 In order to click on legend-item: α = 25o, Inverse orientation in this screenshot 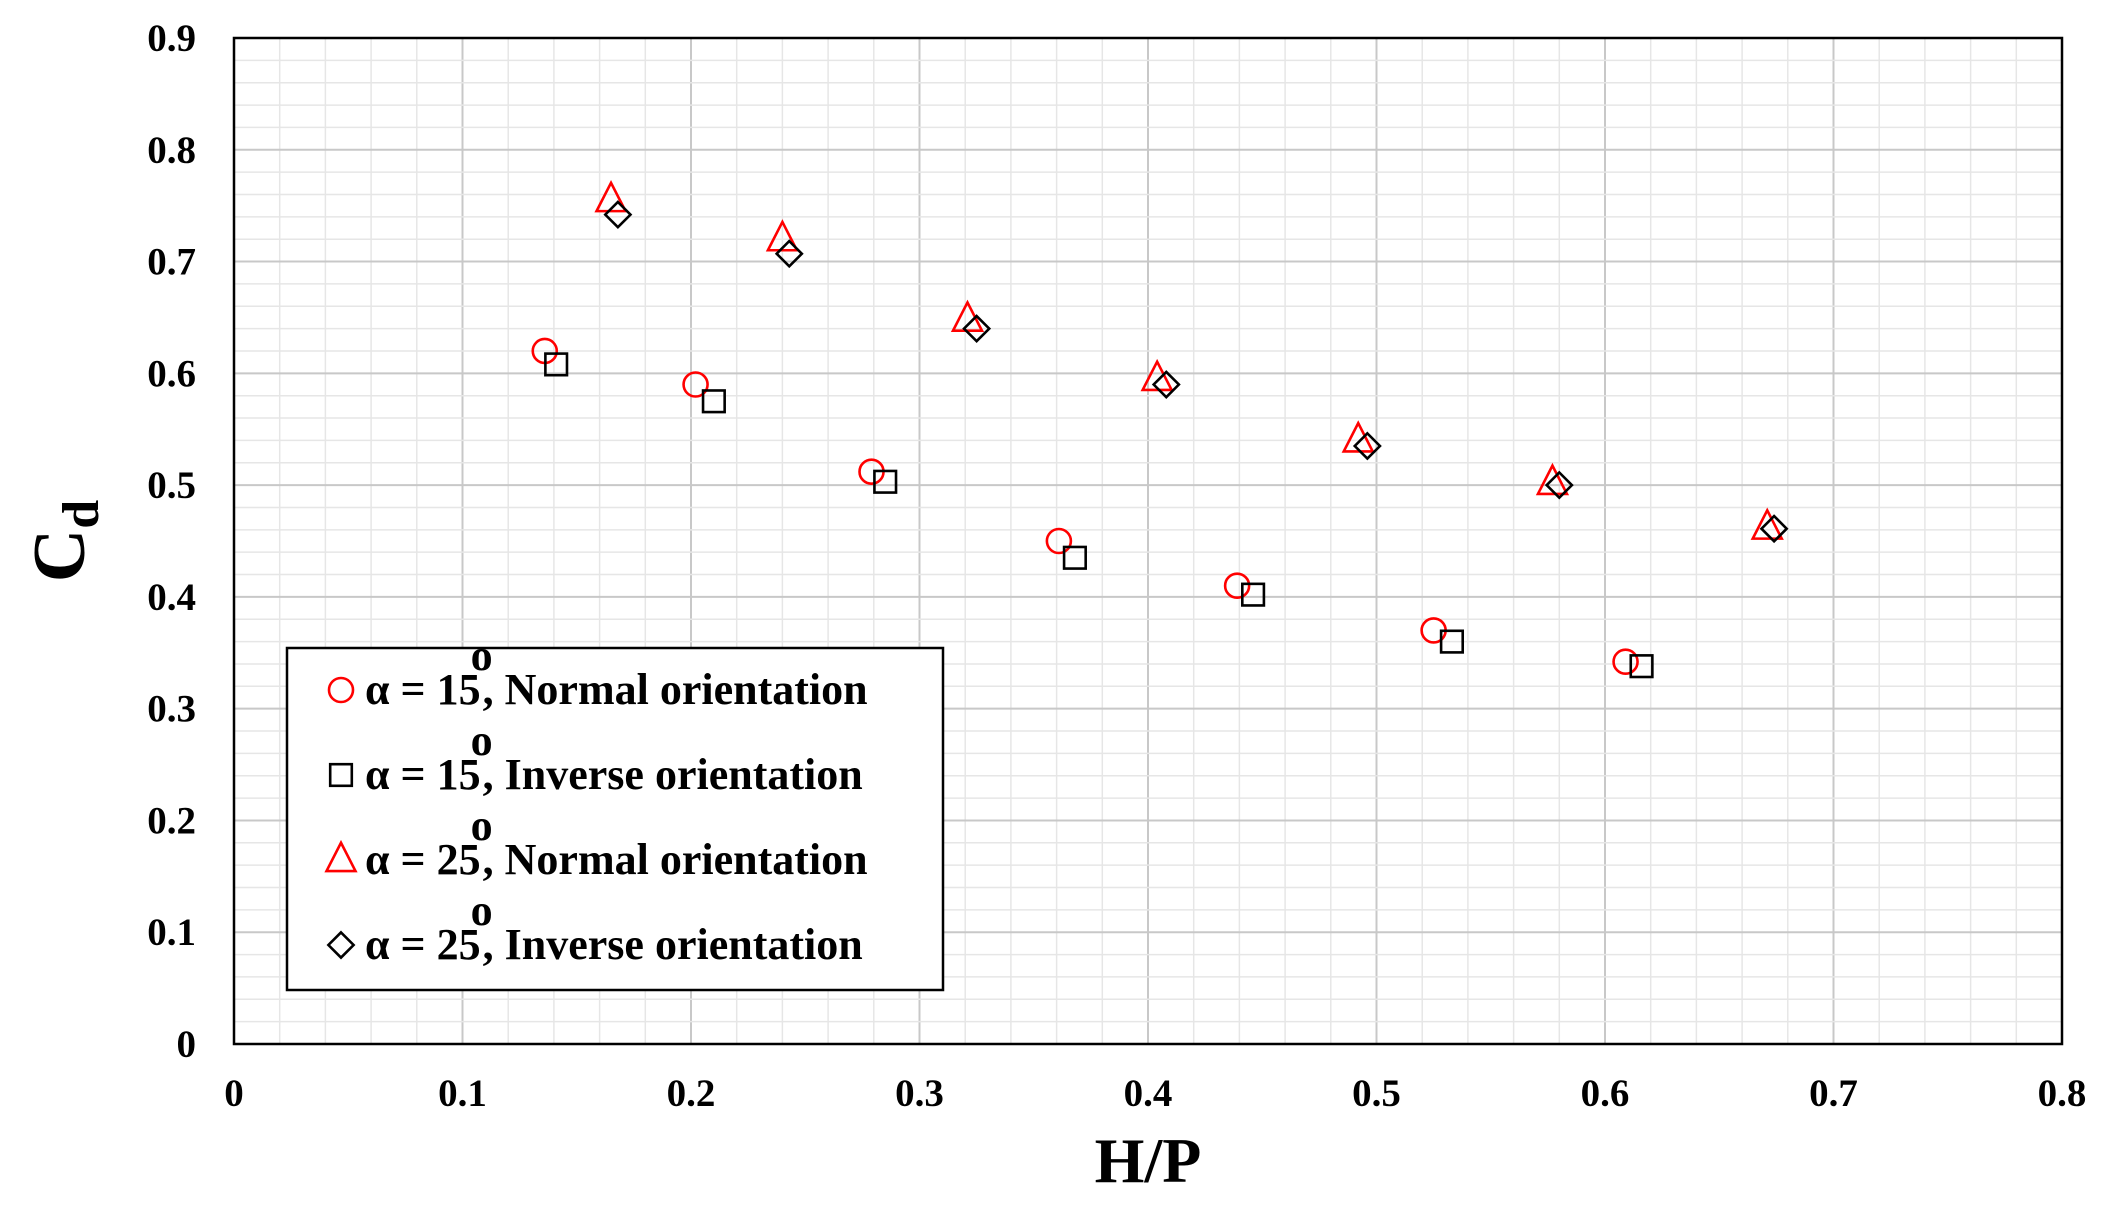, I will do `click(594, 927)`.